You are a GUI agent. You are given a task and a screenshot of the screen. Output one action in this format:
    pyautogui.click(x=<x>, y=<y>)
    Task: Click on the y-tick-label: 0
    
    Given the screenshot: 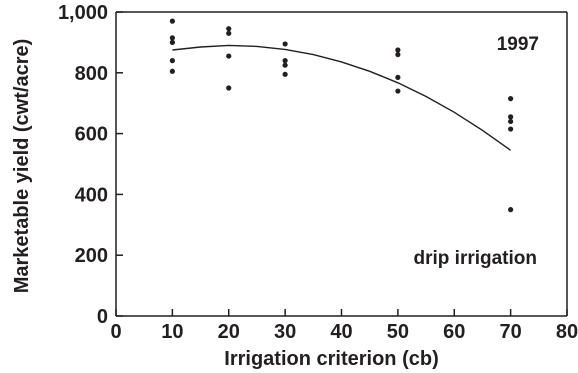 What is the action you would take?
    pyautogui.click(x=102, y=317)
    